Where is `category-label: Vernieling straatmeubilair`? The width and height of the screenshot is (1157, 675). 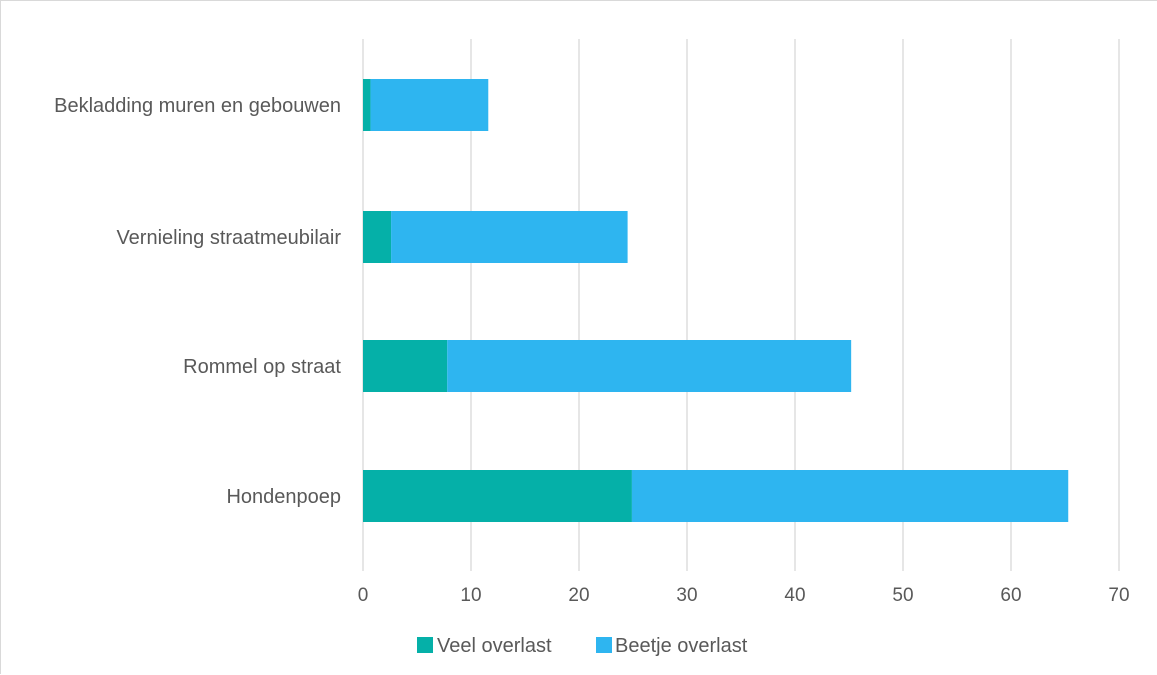 category-label: Vernieling straatmeubilair is located at coordinates (228, 238).